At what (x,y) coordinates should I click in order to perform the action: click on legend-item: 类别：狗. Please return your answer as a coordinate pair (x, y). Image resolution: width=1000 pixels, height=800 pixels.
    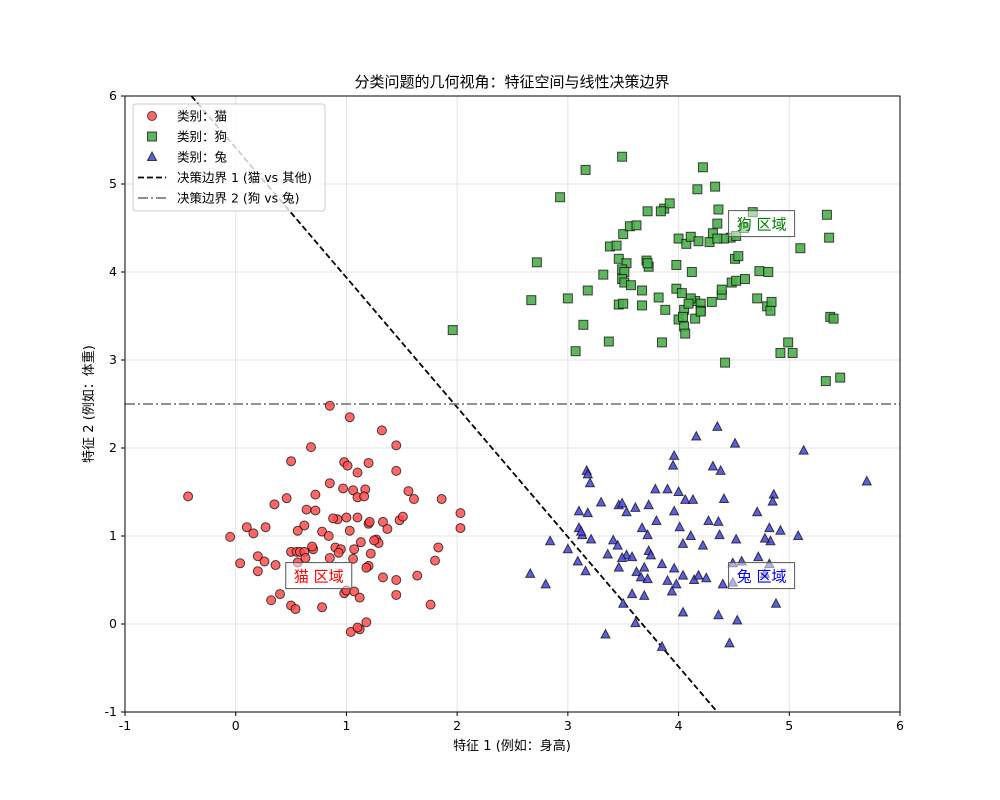
    Looking at the image, I should click on (187, 136).